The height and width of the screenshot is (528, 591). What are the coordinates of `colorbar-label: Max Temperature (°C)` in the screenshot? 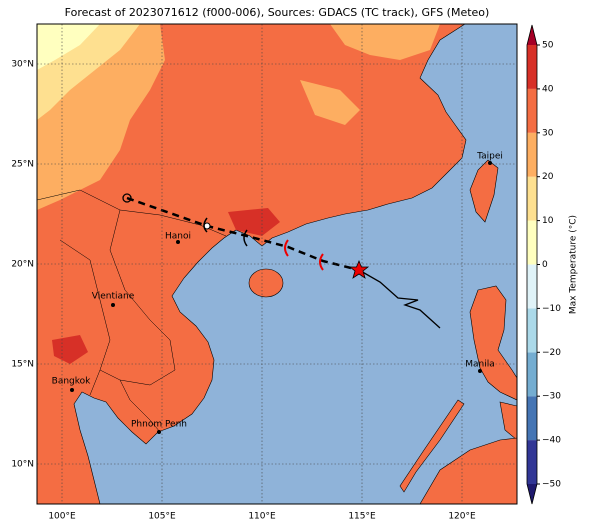 It's located at (574, 264).